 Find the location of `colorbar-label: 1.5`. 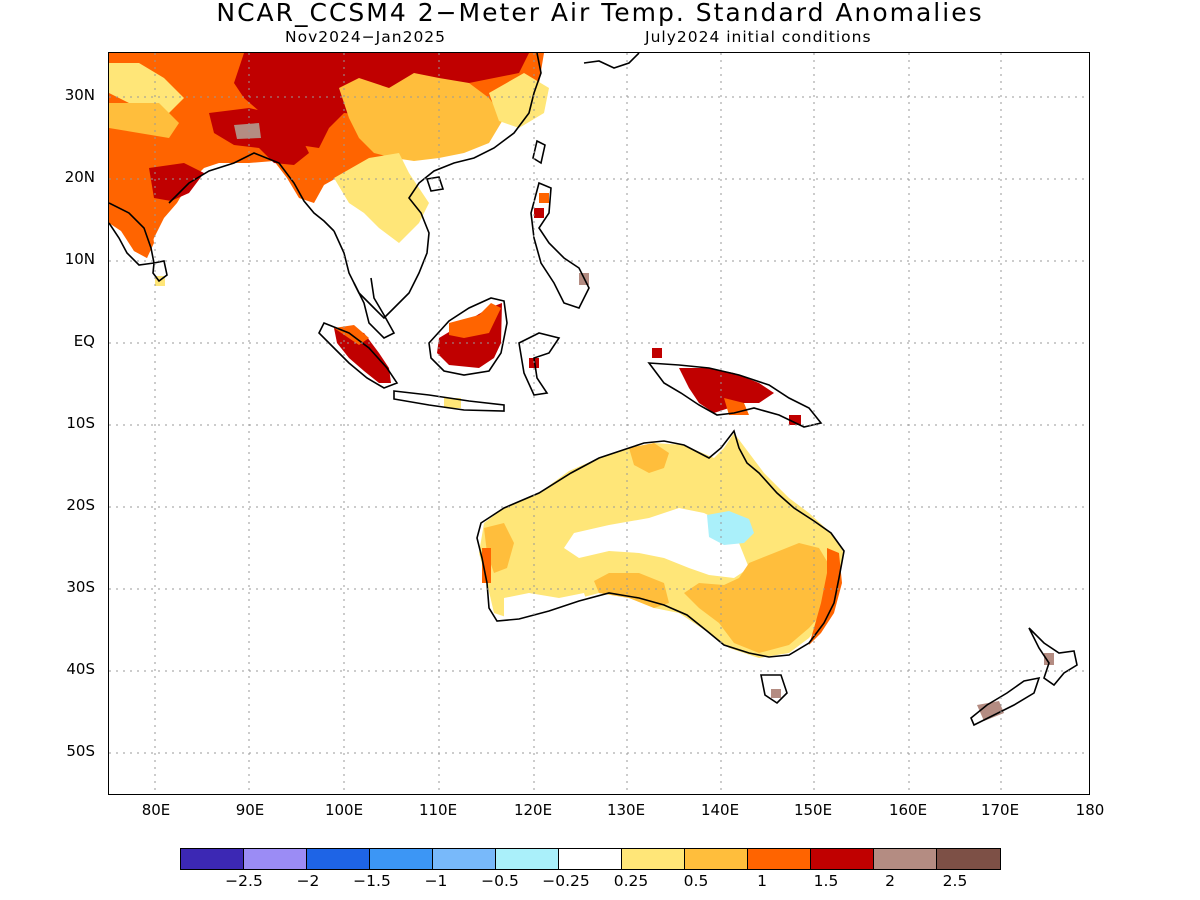

colorbar-label: 1.5 is located at coordinates (826, 881).